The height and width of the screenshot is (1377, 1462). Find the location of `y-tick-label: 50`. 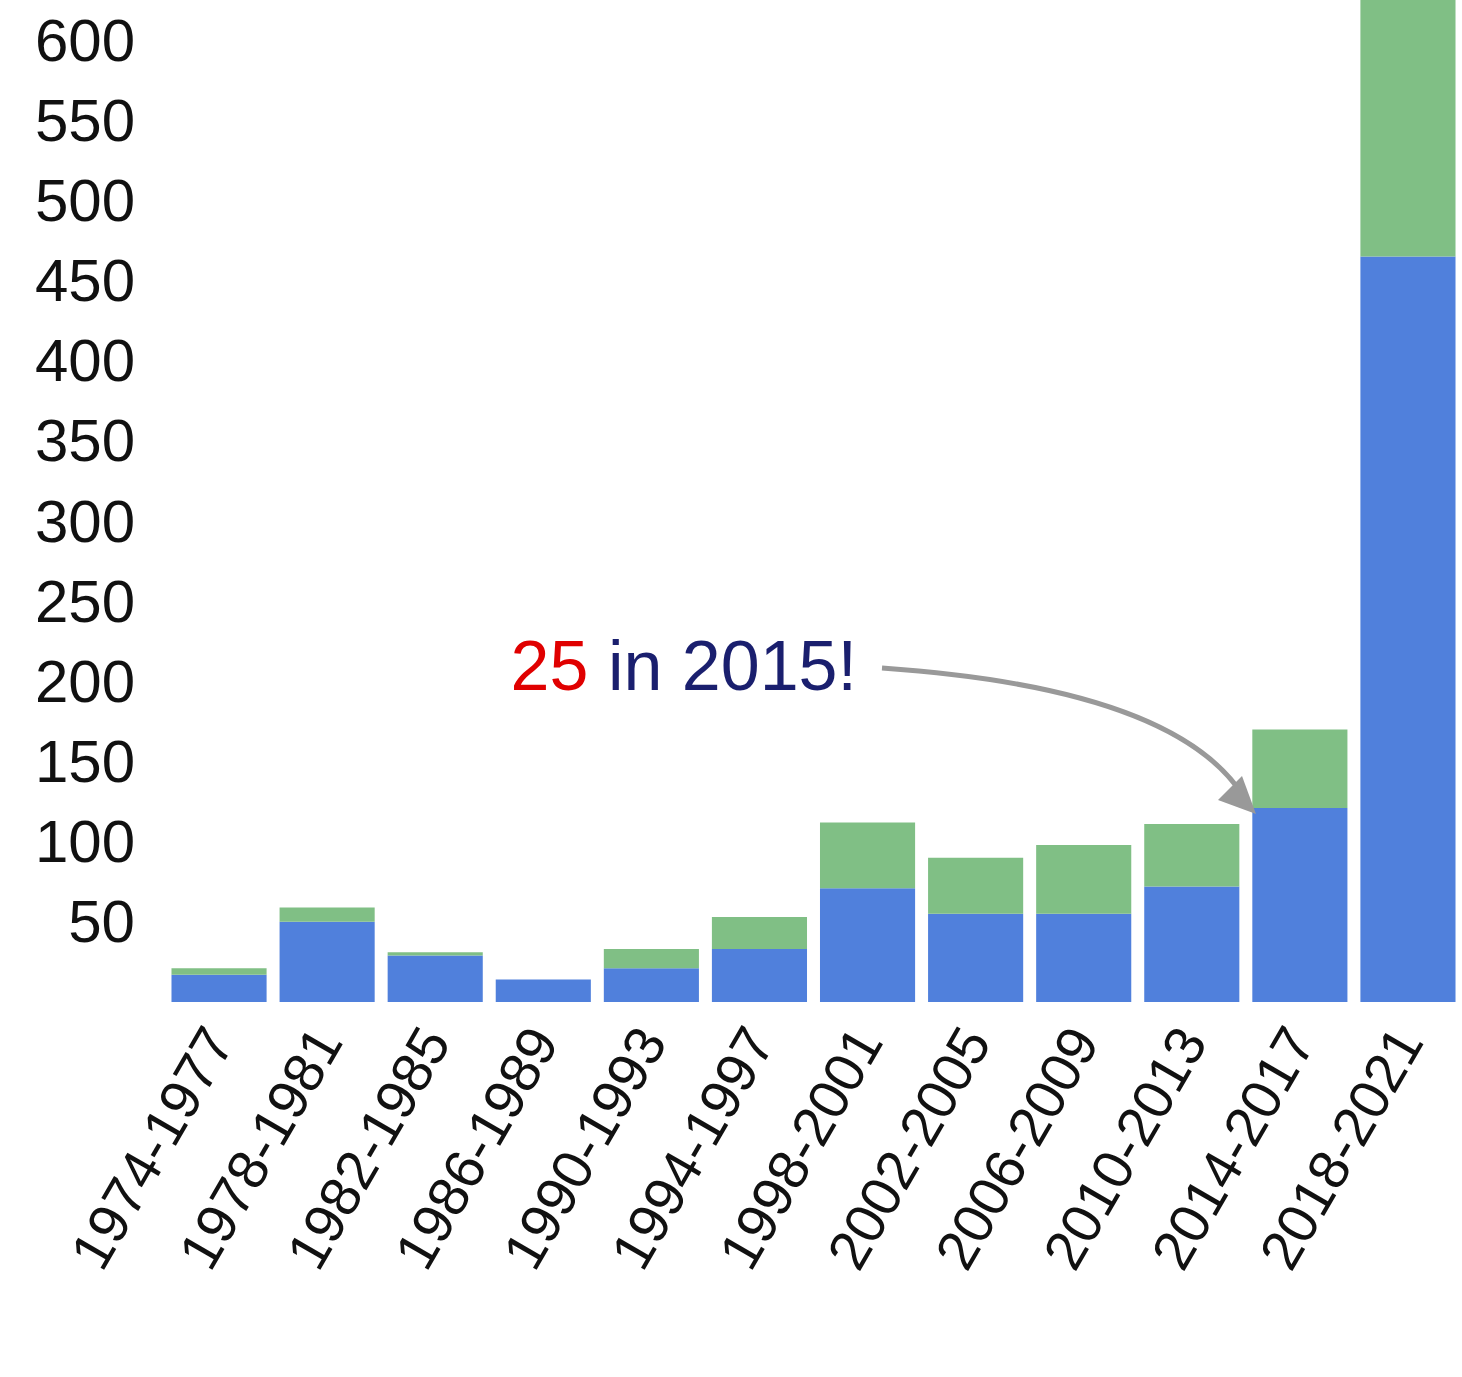

y-tick-label: 50 is located at coordinates (101, 922).